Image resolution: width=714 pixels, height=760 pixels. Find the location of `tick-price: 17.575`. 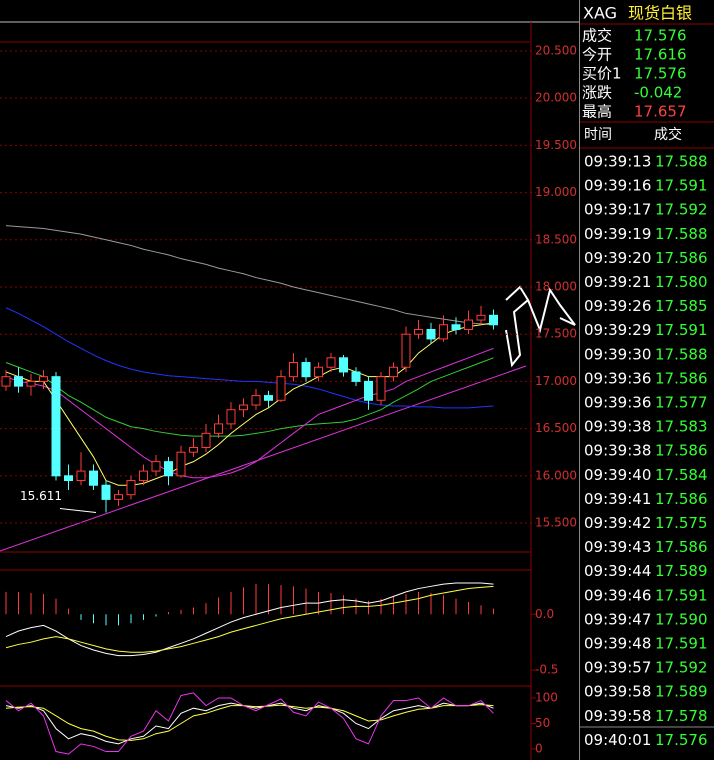

tick-price: 17.575 is located at coordinates (681, 523).